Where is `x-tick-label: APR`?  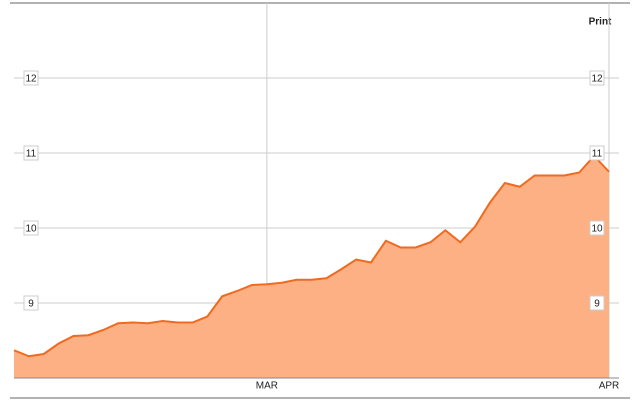 x-tick-label: APR is located at coordinates (609, 386).